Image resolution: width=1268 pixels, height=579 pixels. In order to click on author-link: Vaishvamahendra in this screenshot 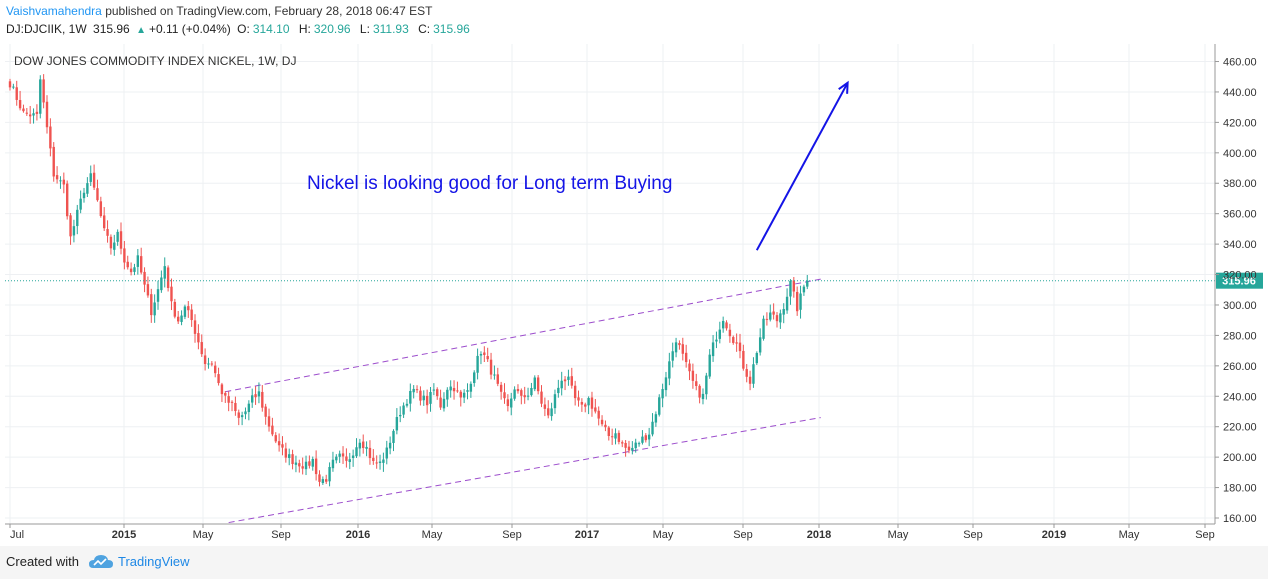, I will do `click(54, 11)`.